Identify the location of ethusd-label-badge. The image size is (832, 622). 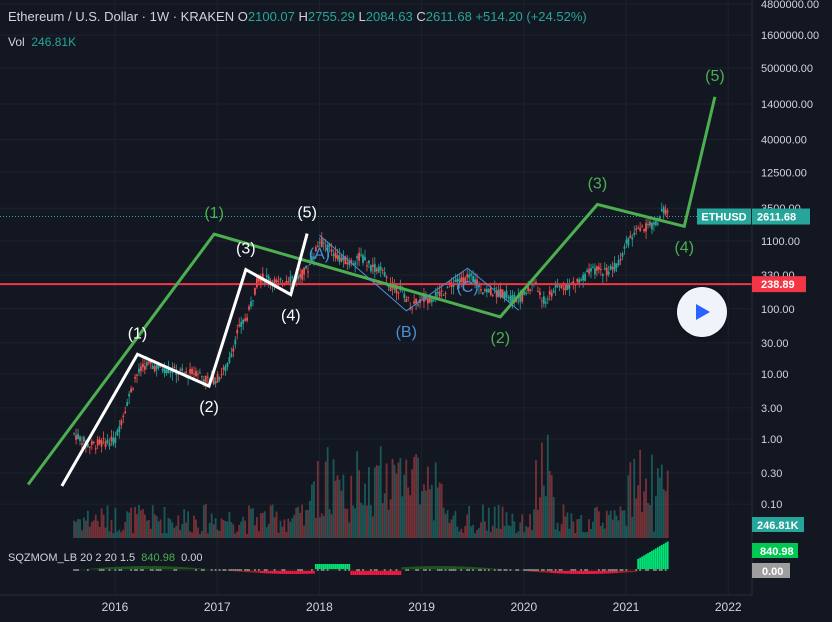
(724, 216).